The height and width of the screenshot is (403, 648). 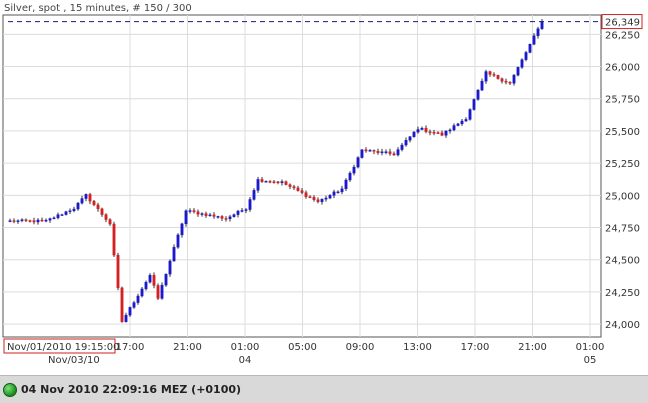 I want to click on x-tick-label: 17:00, so click(x=130, y=347).